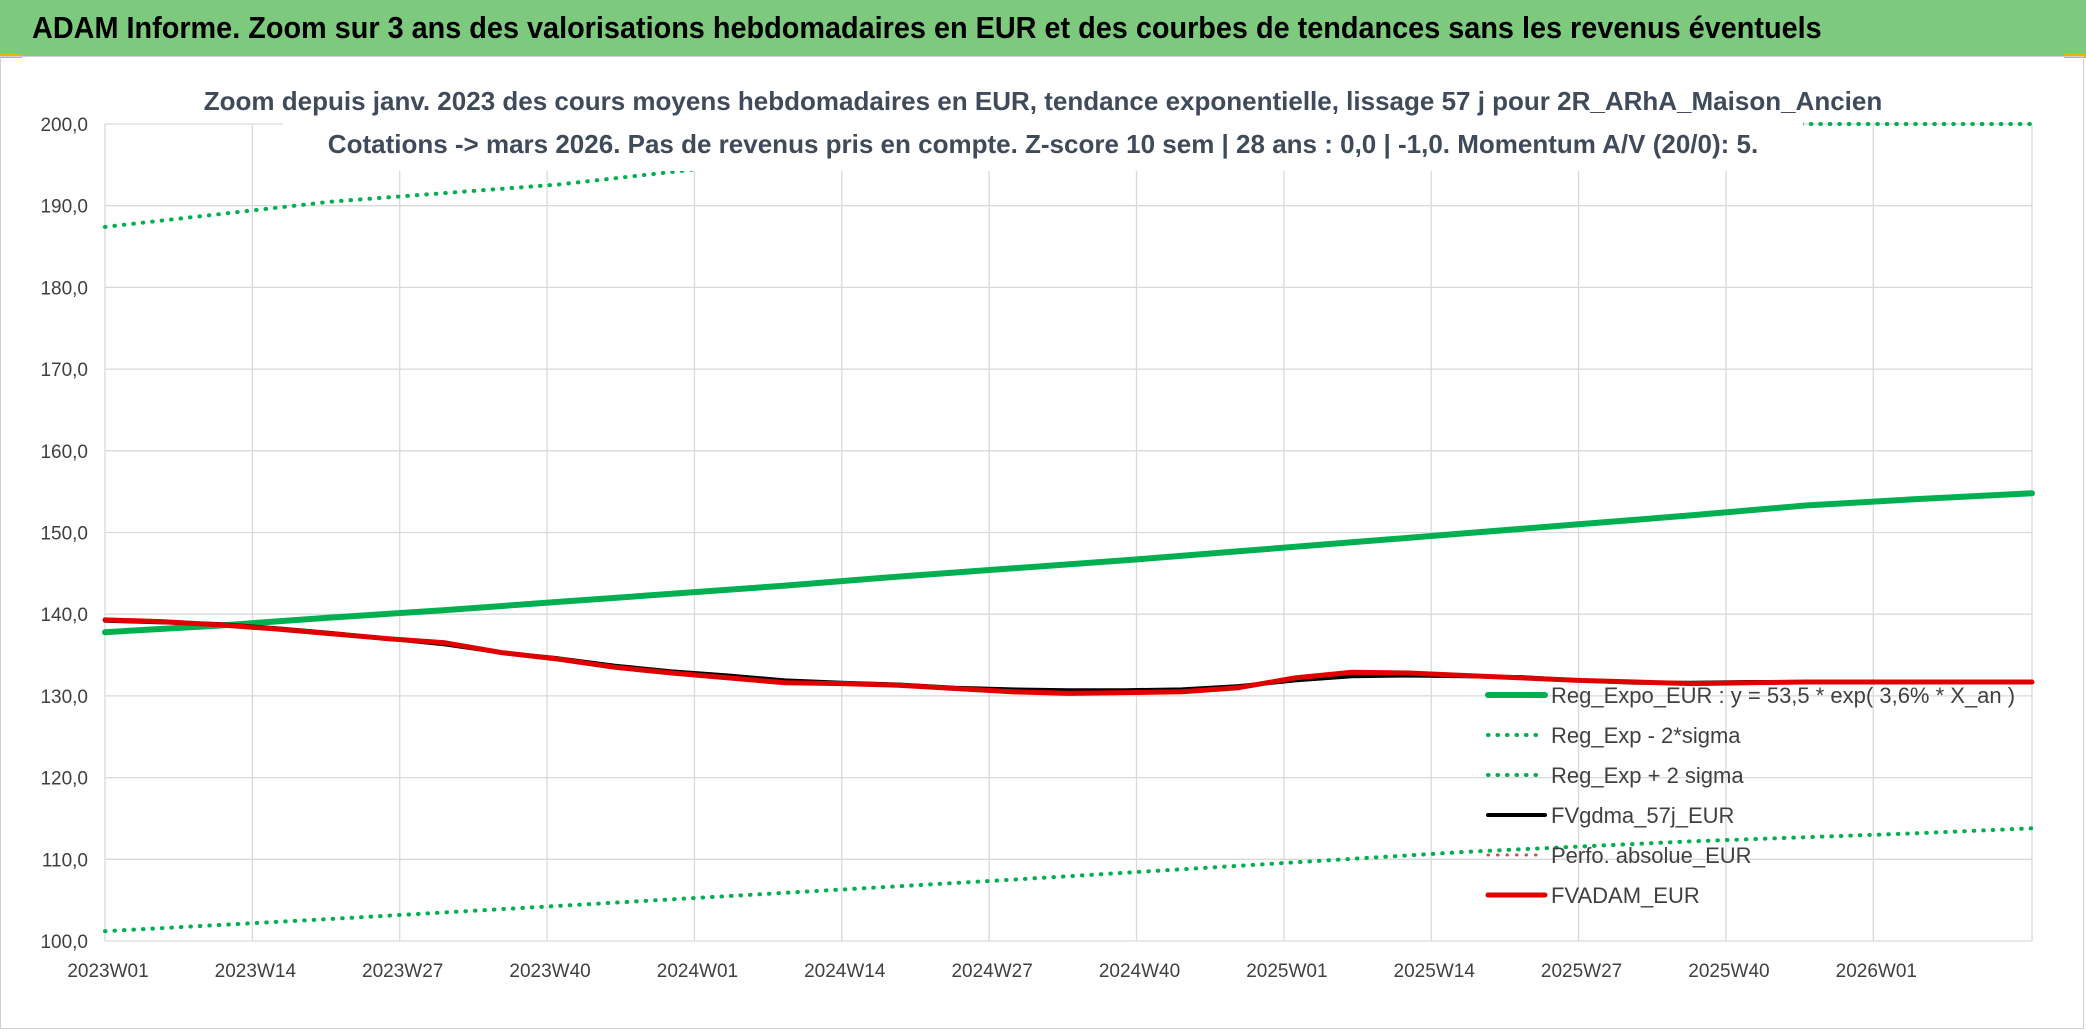  Describe the element at coordinates (845, 971) in the screenshot. I see `x-tick-label: 2024W14` at that location.